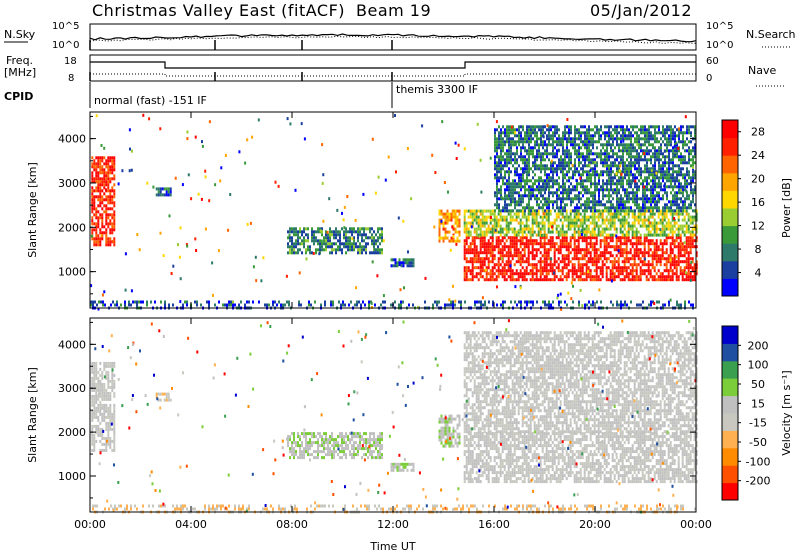  I want to click on nsky-tick-bottom: 10^0, so click(65, 45).